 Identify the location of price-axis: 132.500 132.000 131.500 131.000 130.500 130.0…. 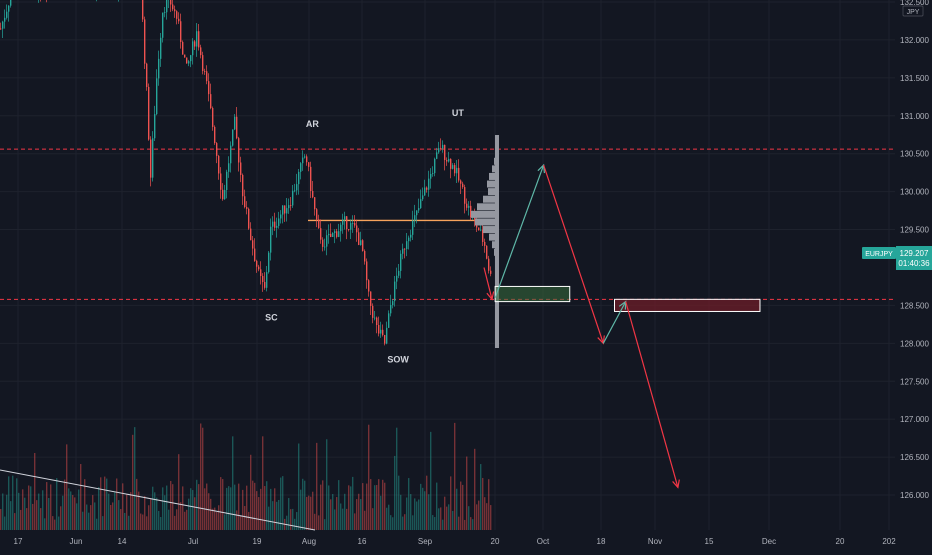
(914, 250).